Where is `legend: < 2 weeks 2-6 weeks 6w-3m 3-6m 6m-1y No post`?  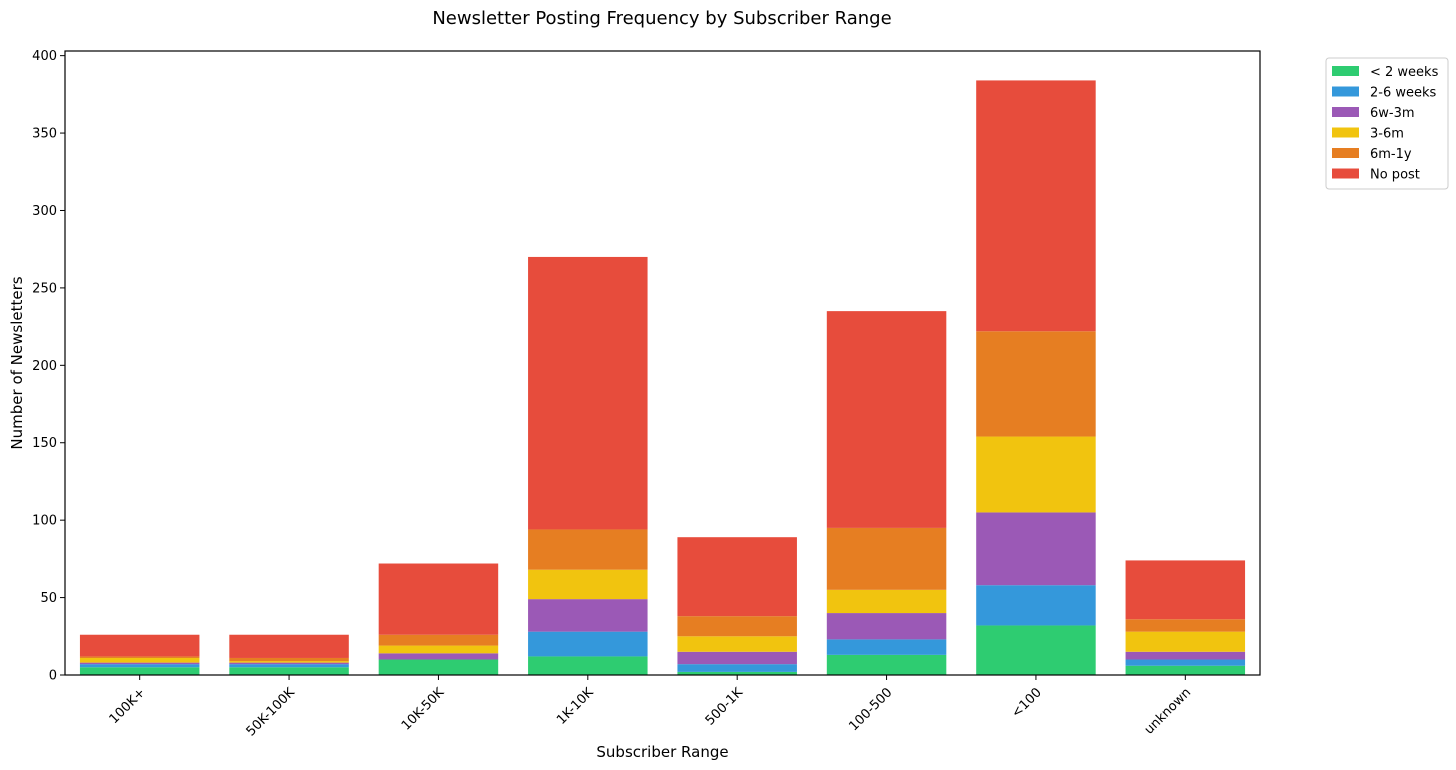
legend: < 2 weeks 2-6 weeks 6w-3m 3-6m 6m-1y No post is located at coordinates (1387, 123).